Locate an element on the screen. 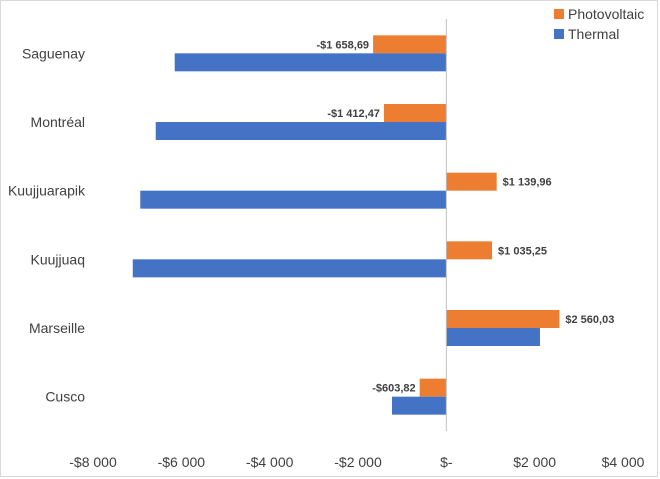  data-label-photovoltaic-kuujjuarapik: $1 139,96 is located at coordinates (527, 183).